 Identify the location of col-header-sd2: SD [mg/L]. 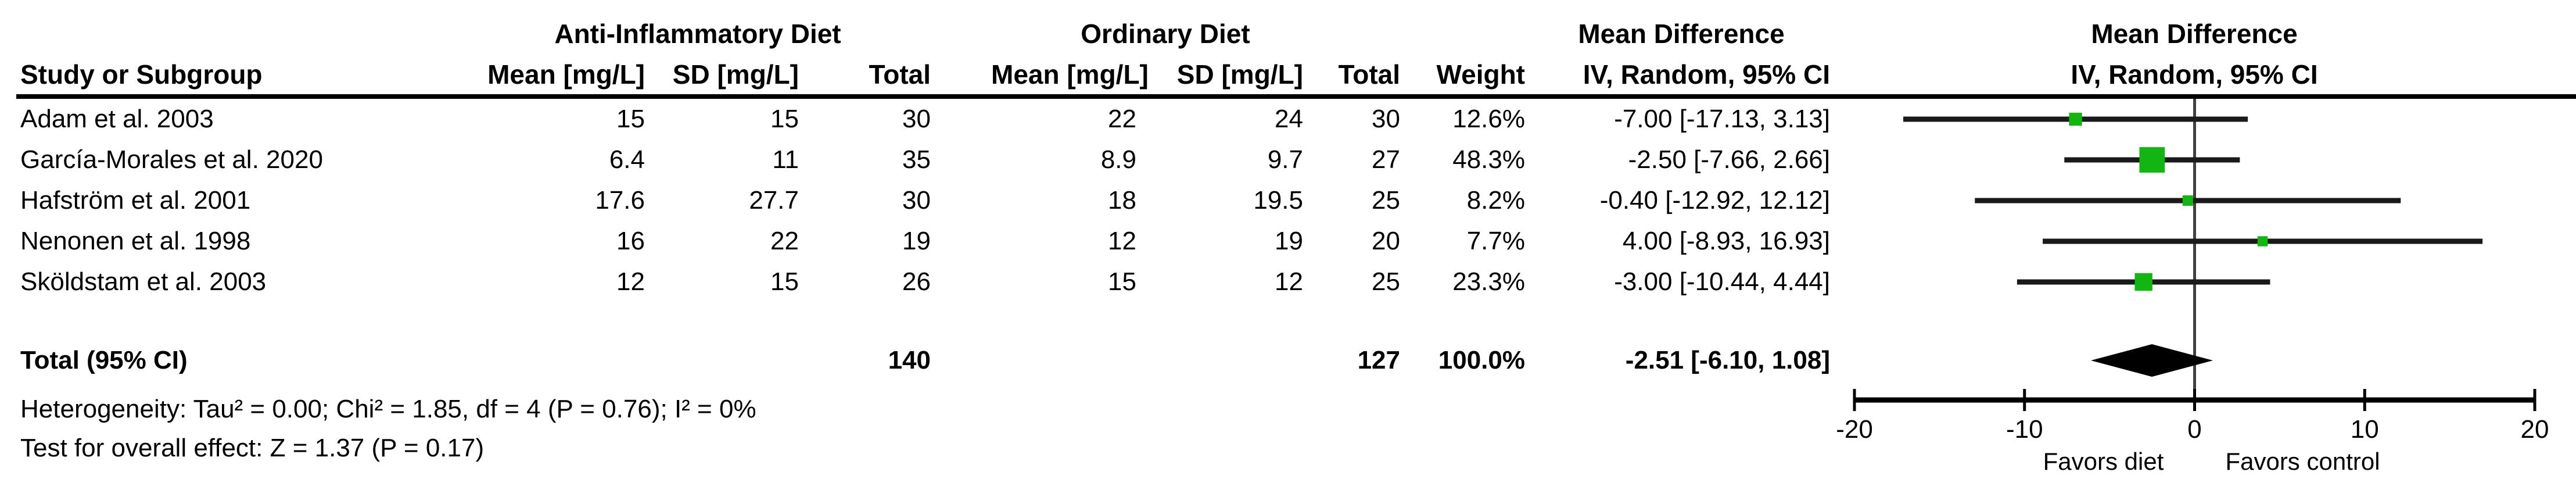
(1239, 74).